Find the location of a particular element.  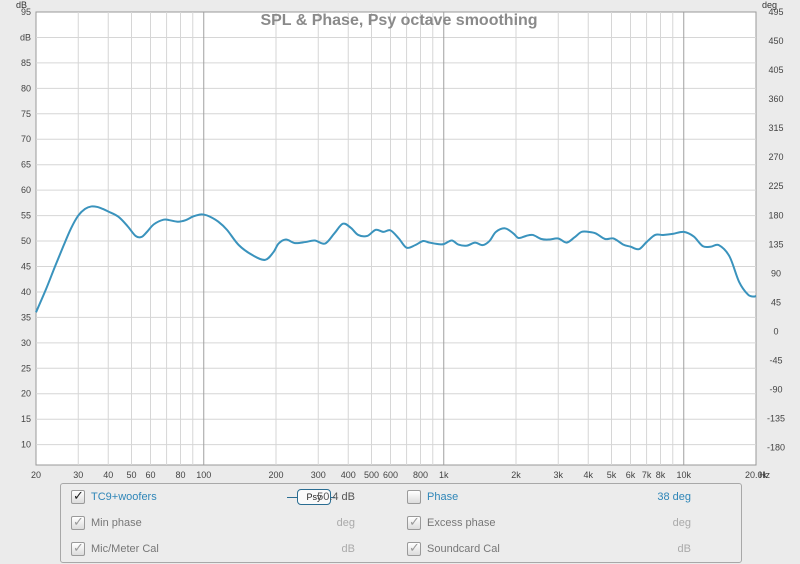

y-left-tick-label: 70 is located at coordinates (26, 139).